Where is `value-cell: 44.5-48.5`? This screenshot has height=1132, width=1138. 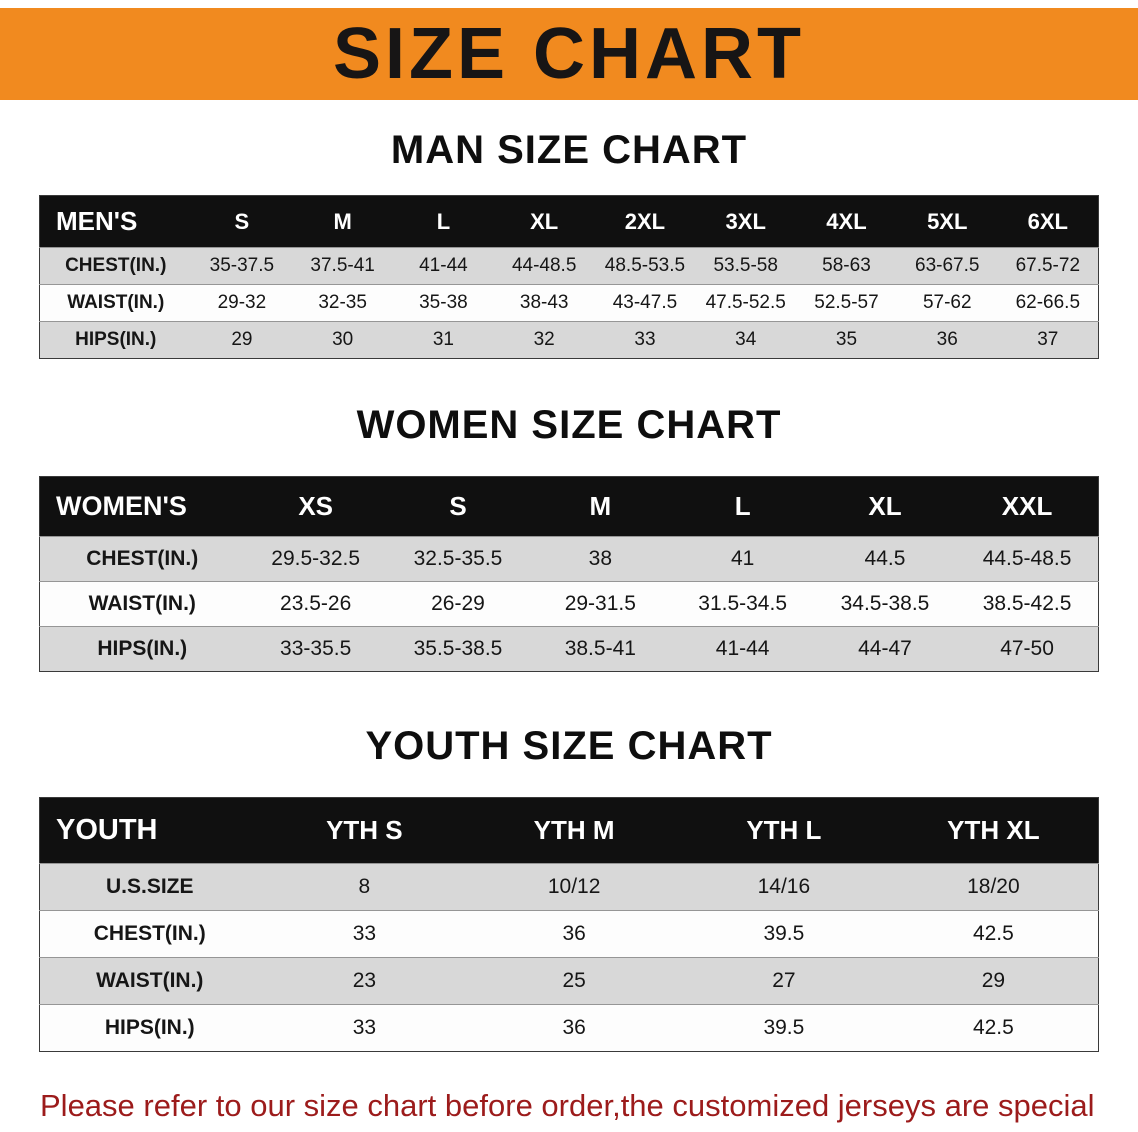
value-cell: 44.5-48.5 is located at coordinates (1027, 559).